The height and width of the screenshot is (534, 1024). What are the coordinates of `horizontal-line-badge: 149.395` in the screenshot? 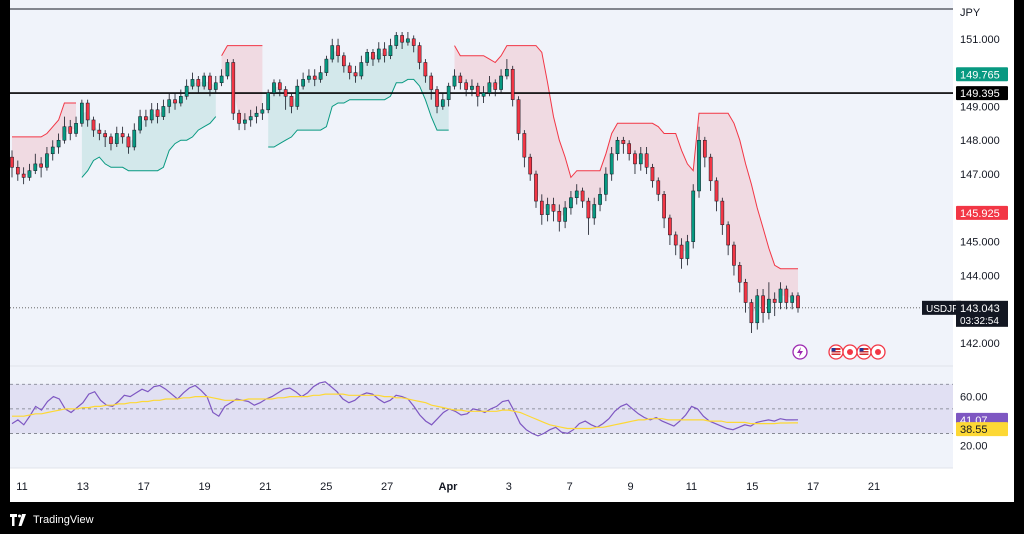 It's located at (982, 93).